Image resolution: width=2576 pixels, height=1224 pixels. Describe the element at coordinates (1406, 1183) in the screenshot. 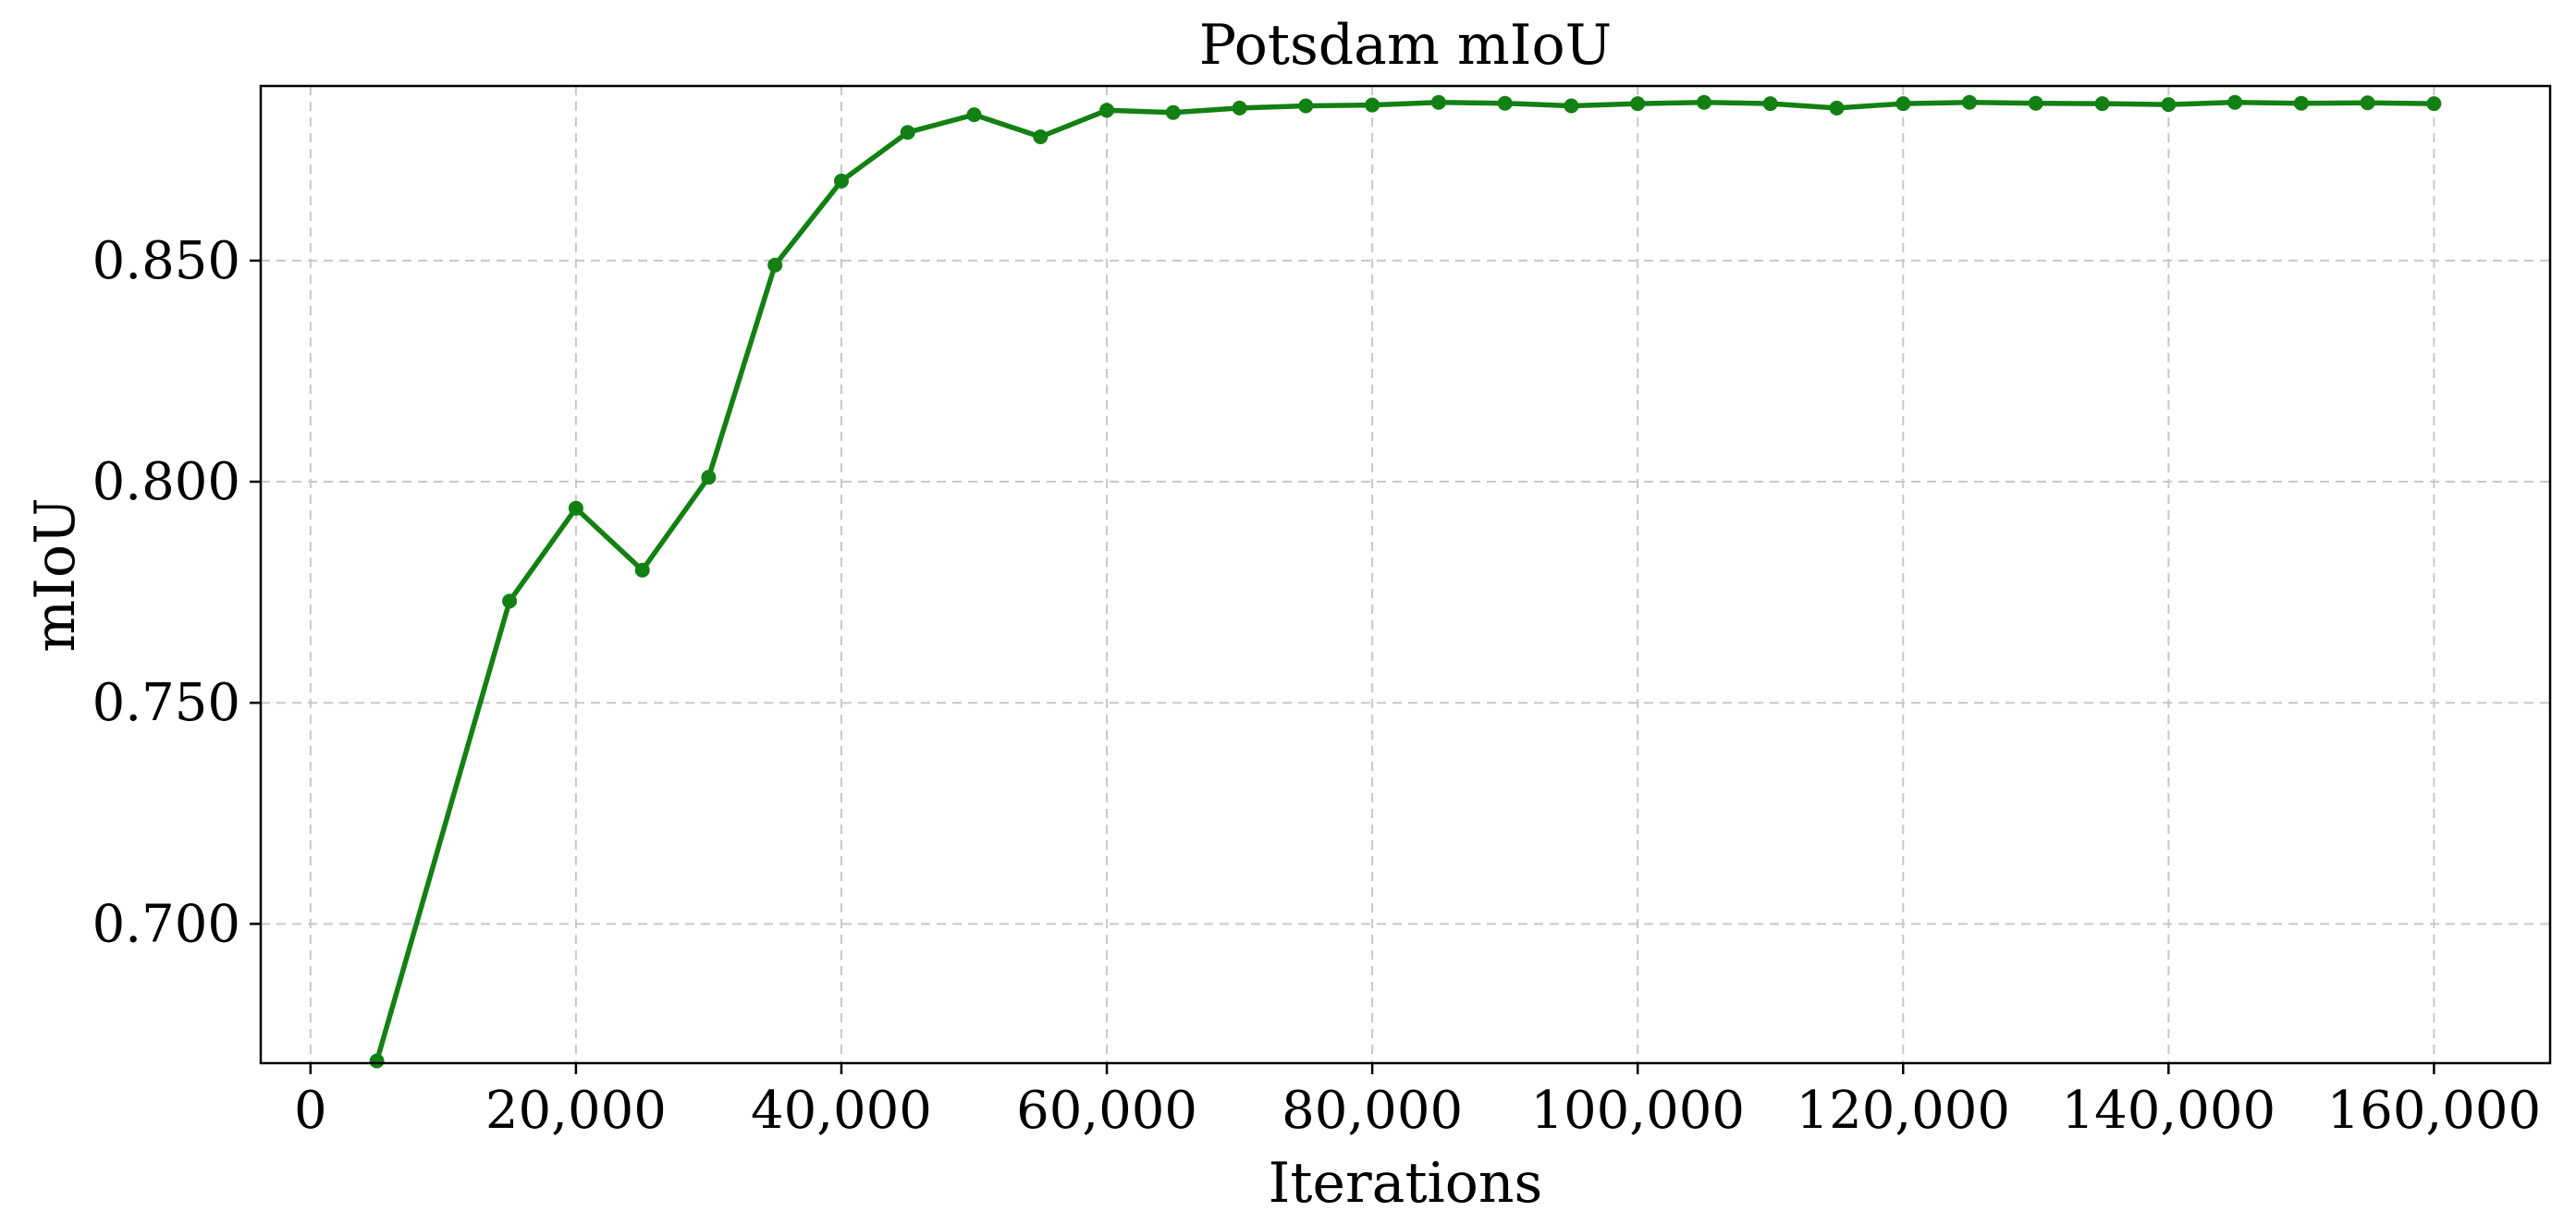

I see `x-axis-label: Iterations` at that location.